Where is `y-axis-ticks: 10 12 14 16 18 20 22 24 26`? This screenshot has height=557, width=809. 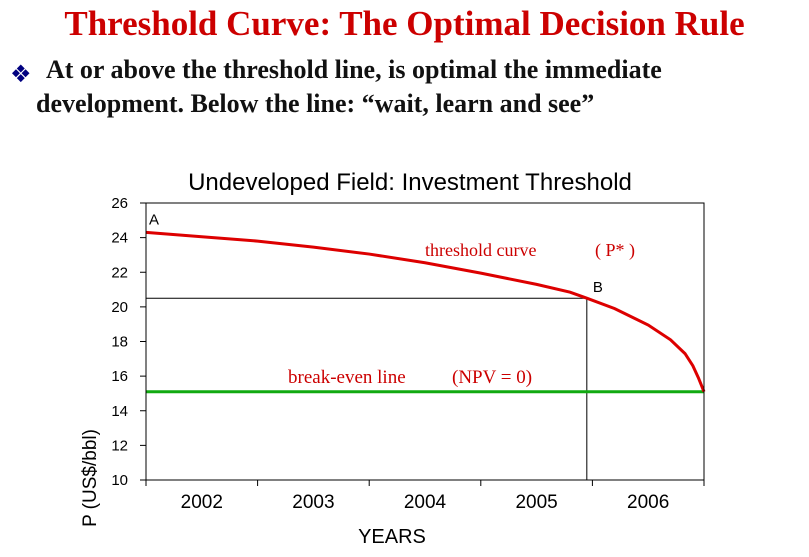
y-axis-ticks: 10 12 14 16 18 20 22 24 26 is located at coordinates (128, 342).